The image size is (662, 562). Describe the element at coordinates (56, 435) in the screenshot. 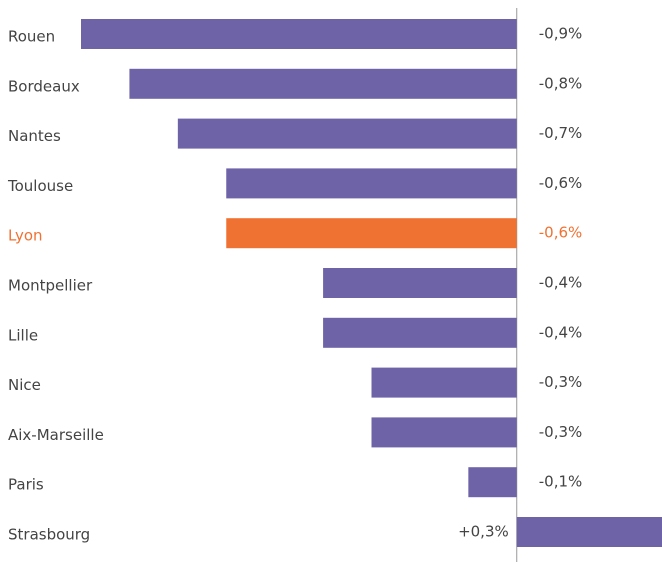

I see `category-label: Aix-Marseille` at that location.